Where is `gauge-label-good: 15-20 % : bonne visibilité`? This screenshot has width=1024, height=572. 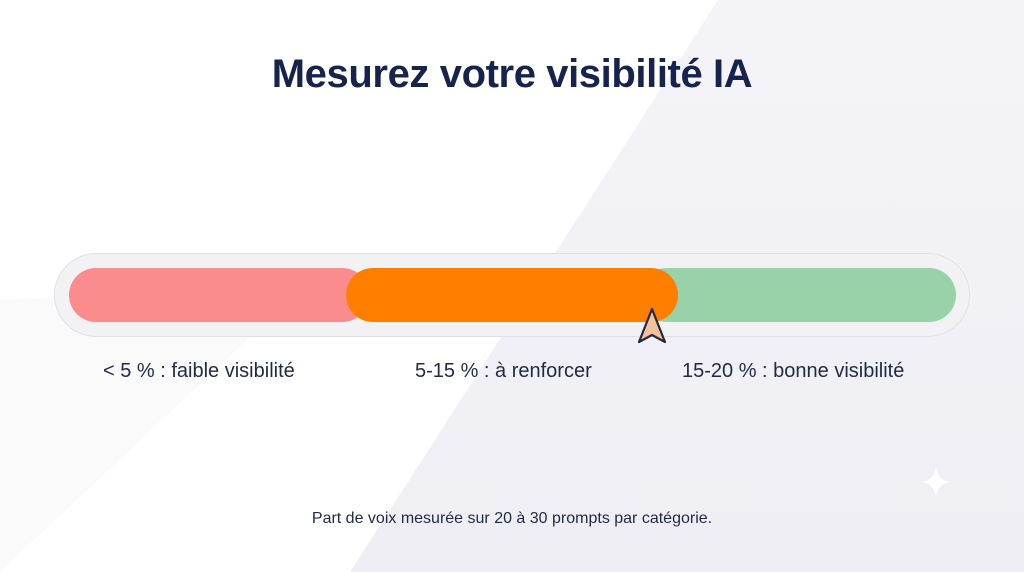
gauge-label-good: 15-20 % : bonne visibilité is located at coordinates (793, 371).